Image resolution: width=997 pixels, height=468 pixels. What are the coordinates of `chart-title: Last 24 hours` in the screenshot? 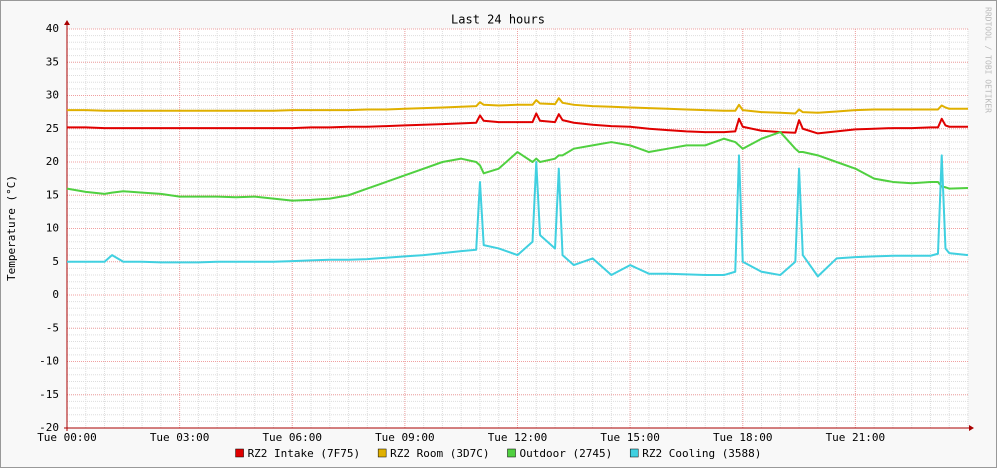 It's located at (498, 20).